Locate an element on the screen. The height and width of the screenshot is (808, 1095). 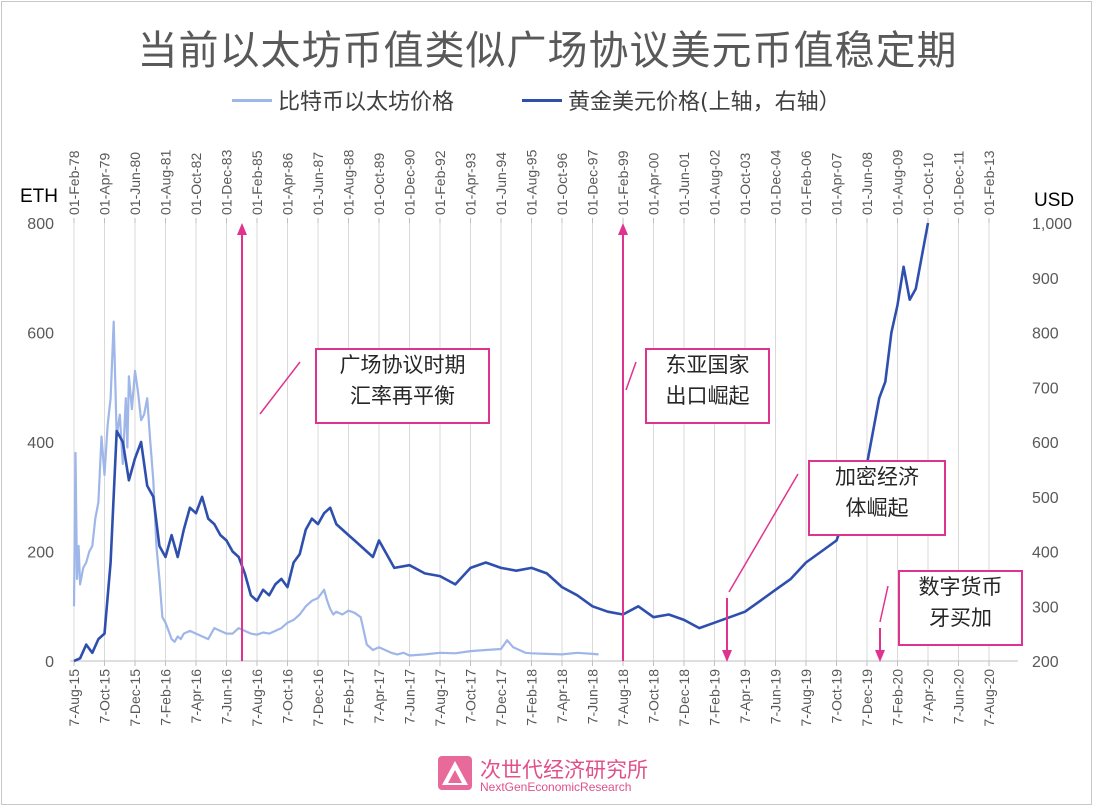
bottom-tick-label: 7-Dec-17 is located at coordinates (501, 698).